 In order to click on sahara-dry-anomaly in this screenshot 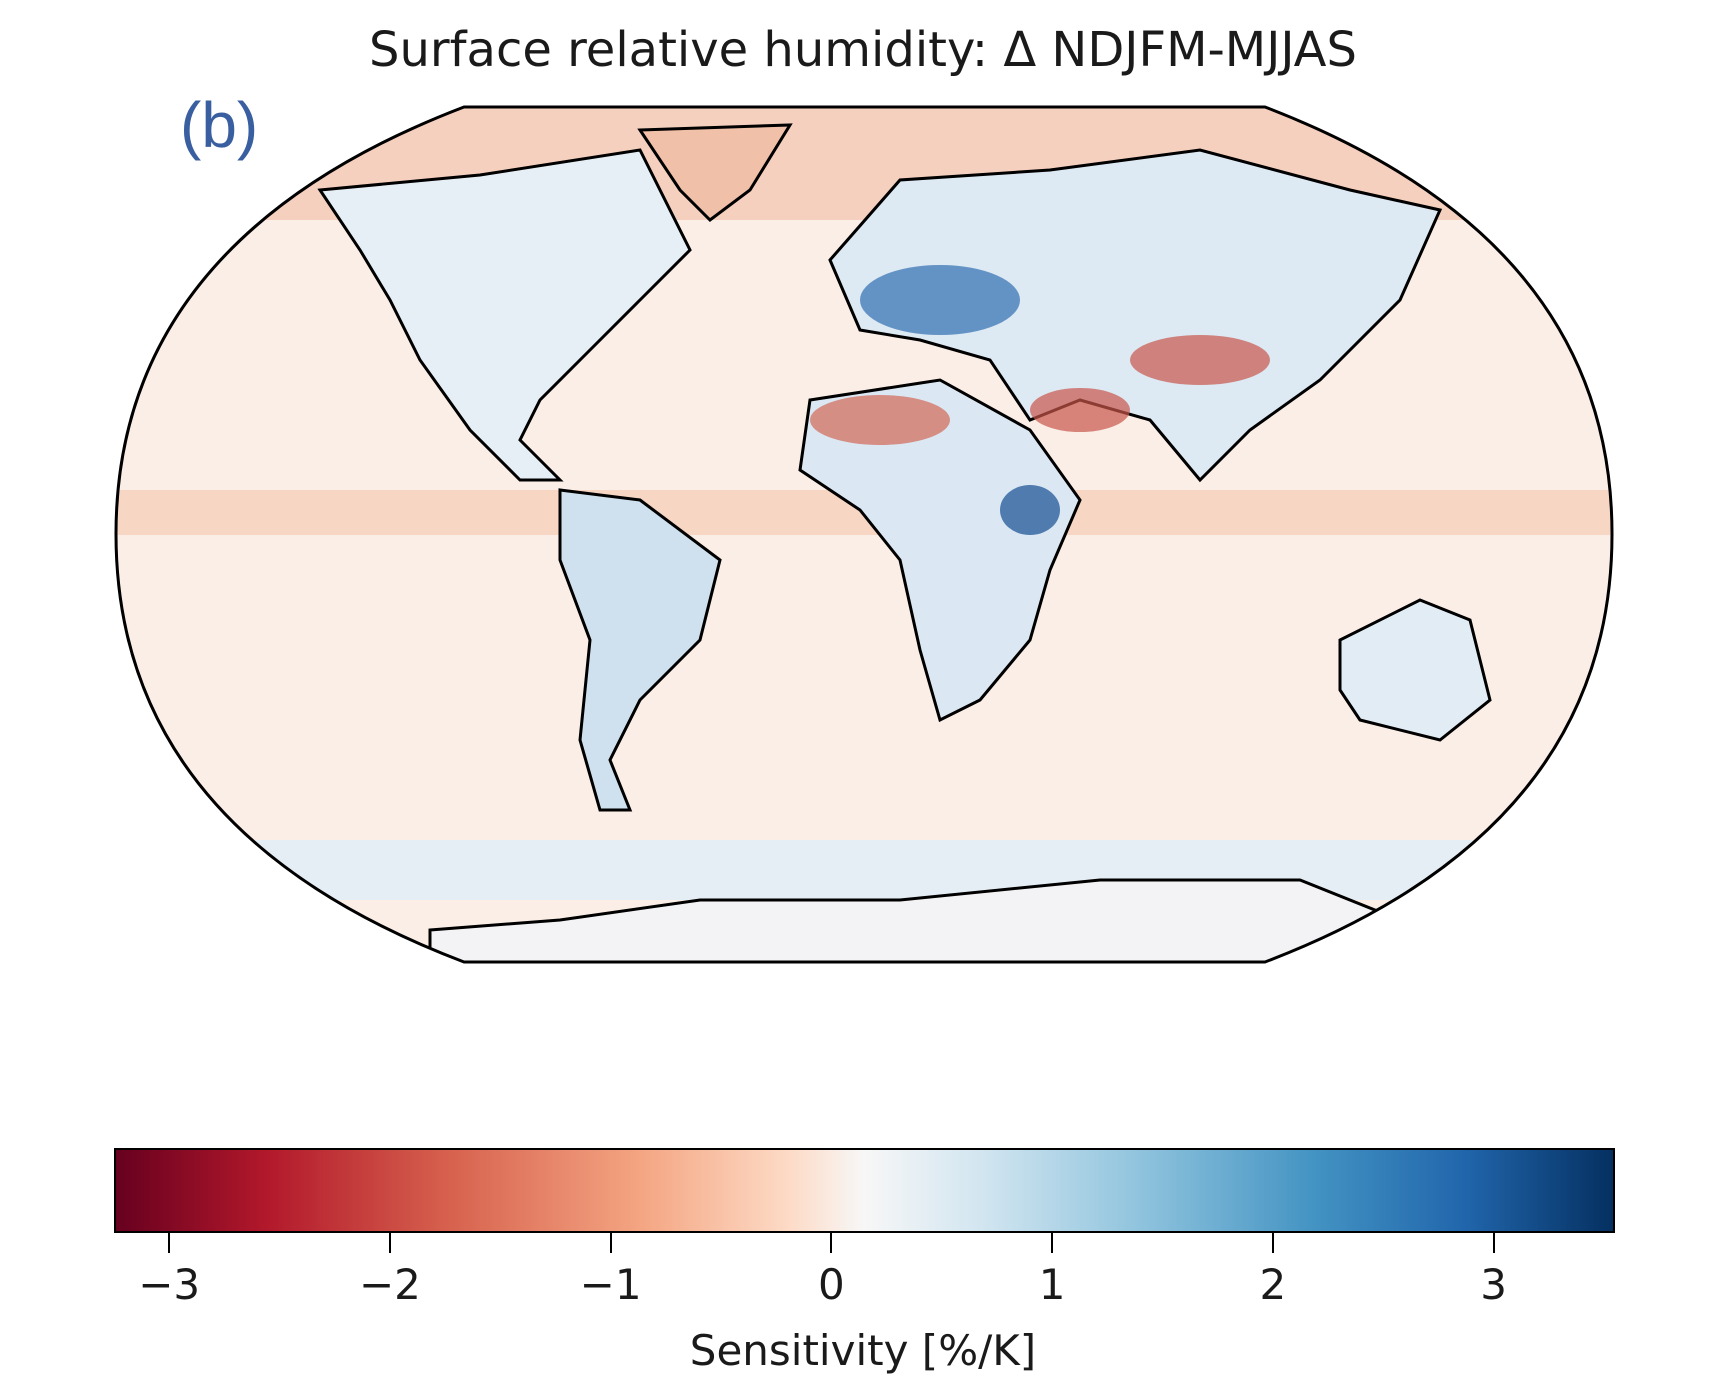, I will do `click(880, 420)`.